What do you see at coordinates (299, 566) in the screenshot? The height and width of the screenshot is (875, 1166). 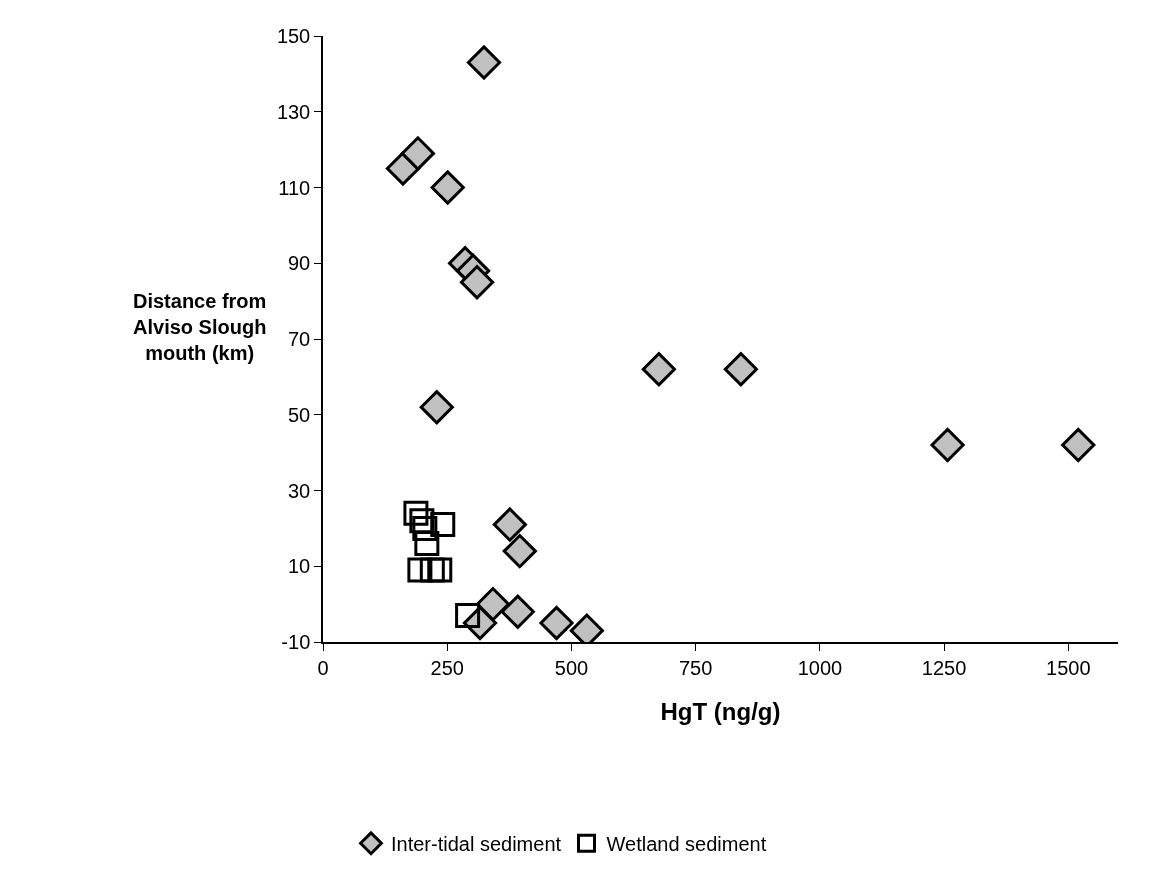 I see `y-tick-label: 10` at bounding box center [299, 566].